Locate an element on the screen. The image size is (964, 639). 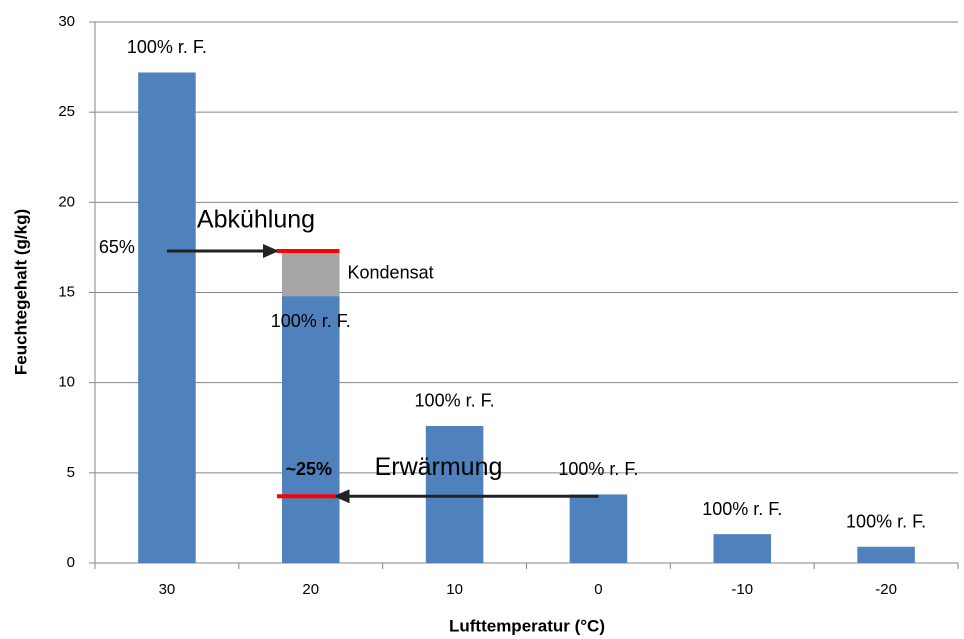
x-tick-label: 0 is located at coordinates (598, 589).